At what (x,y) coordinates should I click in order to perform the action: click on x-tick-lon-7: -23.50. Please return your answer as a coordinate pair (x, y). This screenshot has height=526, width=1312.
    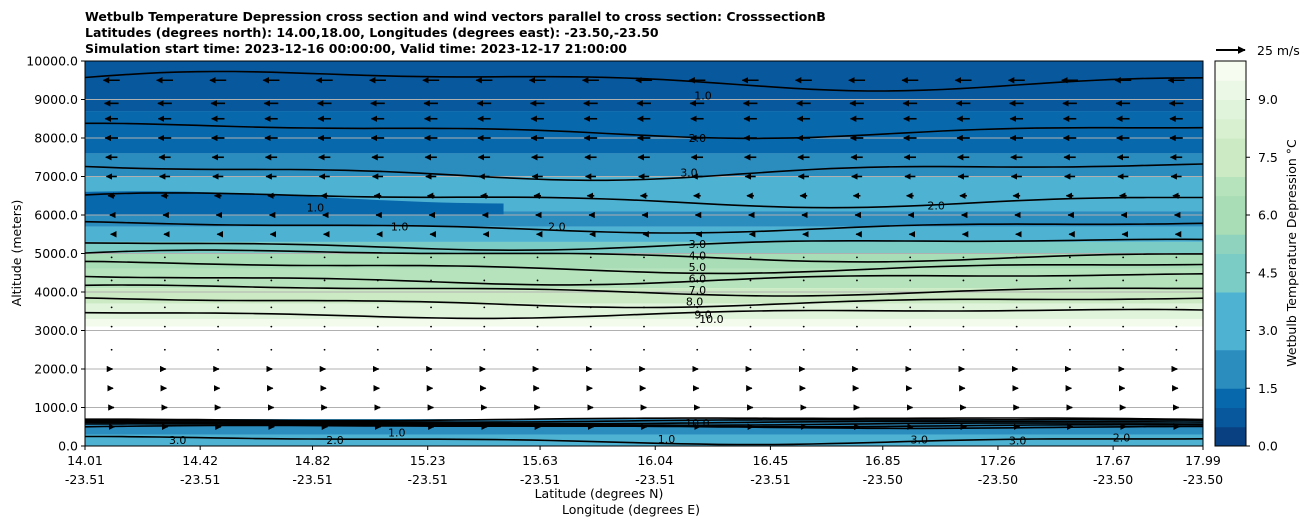
    Looking at the image, I should click on (883, 479).